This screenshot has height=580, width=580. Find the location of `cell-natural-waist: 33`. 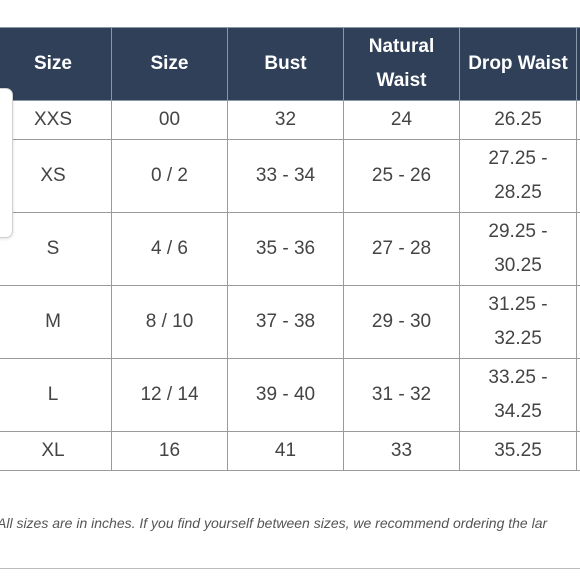

cell-natural-waist: 33 is located at coordinates (401, 451).